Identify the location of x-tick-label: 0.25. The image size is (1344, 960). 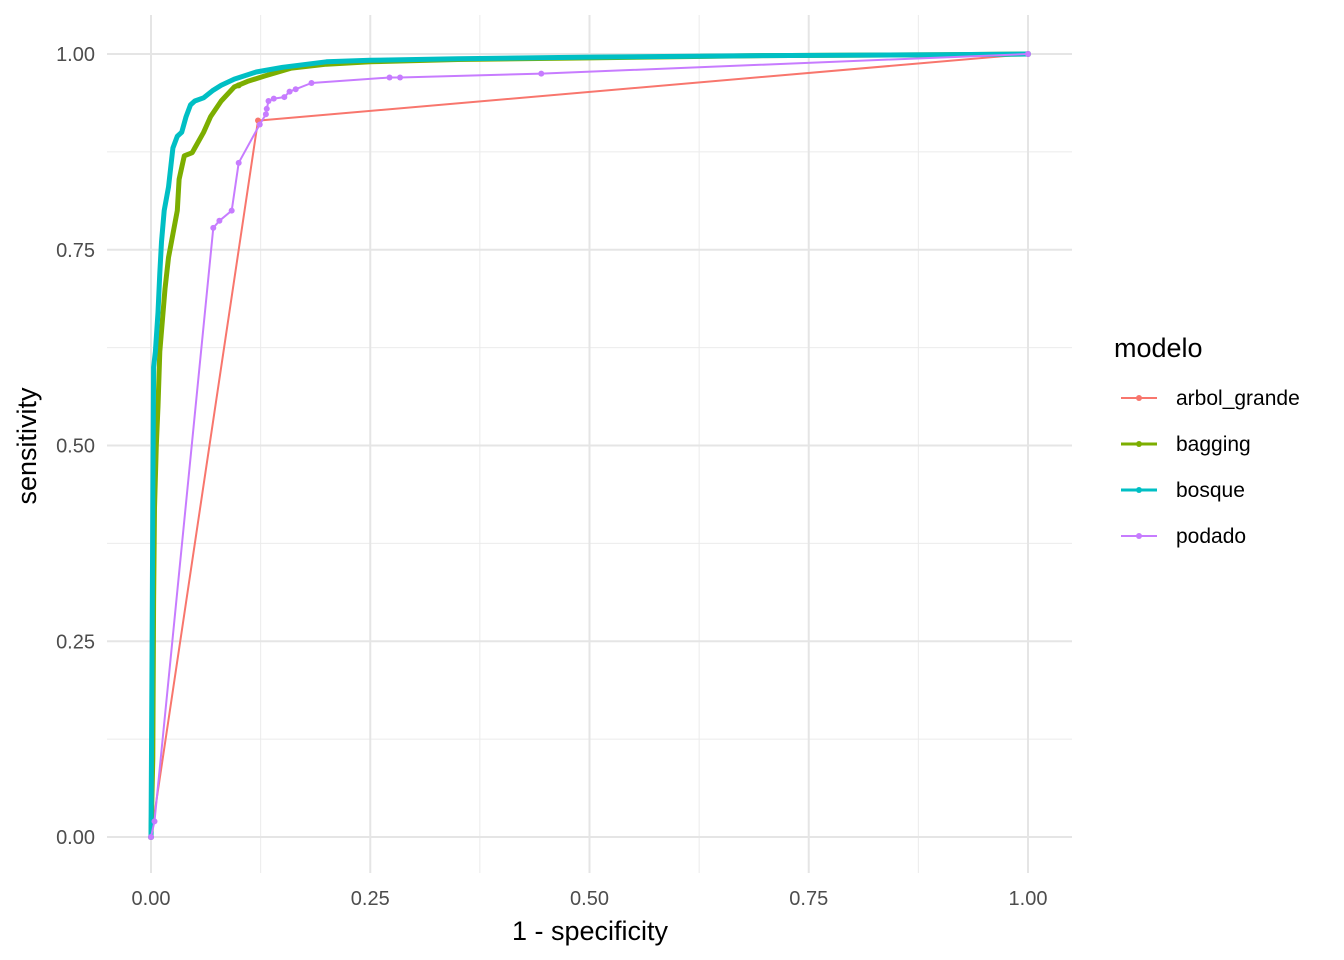
(370, 899).